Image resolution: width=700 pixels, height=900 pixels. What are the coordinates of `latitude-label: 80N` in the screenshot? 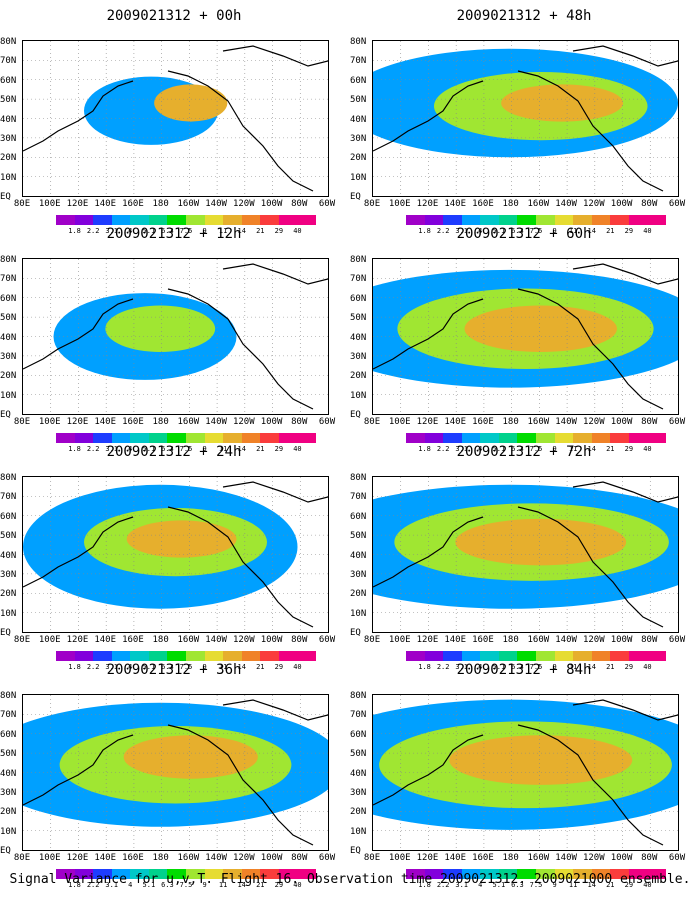 It's located at (8, 260).